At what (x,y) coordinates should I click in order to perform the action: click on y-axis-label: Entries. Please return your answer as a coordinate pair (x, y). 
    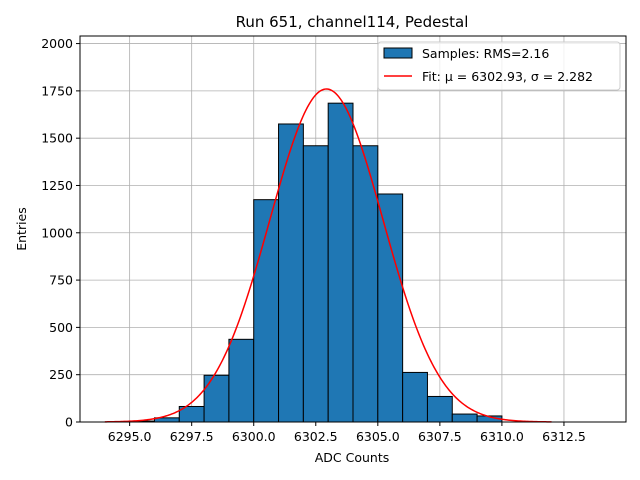
    Looking at the image, I should click on (21, 229).